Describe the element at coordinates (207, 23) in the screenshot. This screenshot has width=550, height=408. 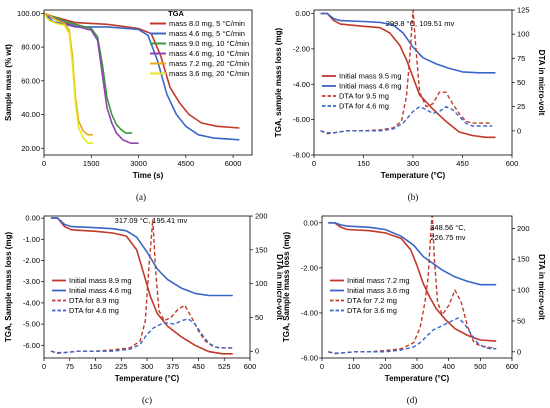
I see `legend-entry-label: mass 8.0 mg, 5 °C/min` at that location.